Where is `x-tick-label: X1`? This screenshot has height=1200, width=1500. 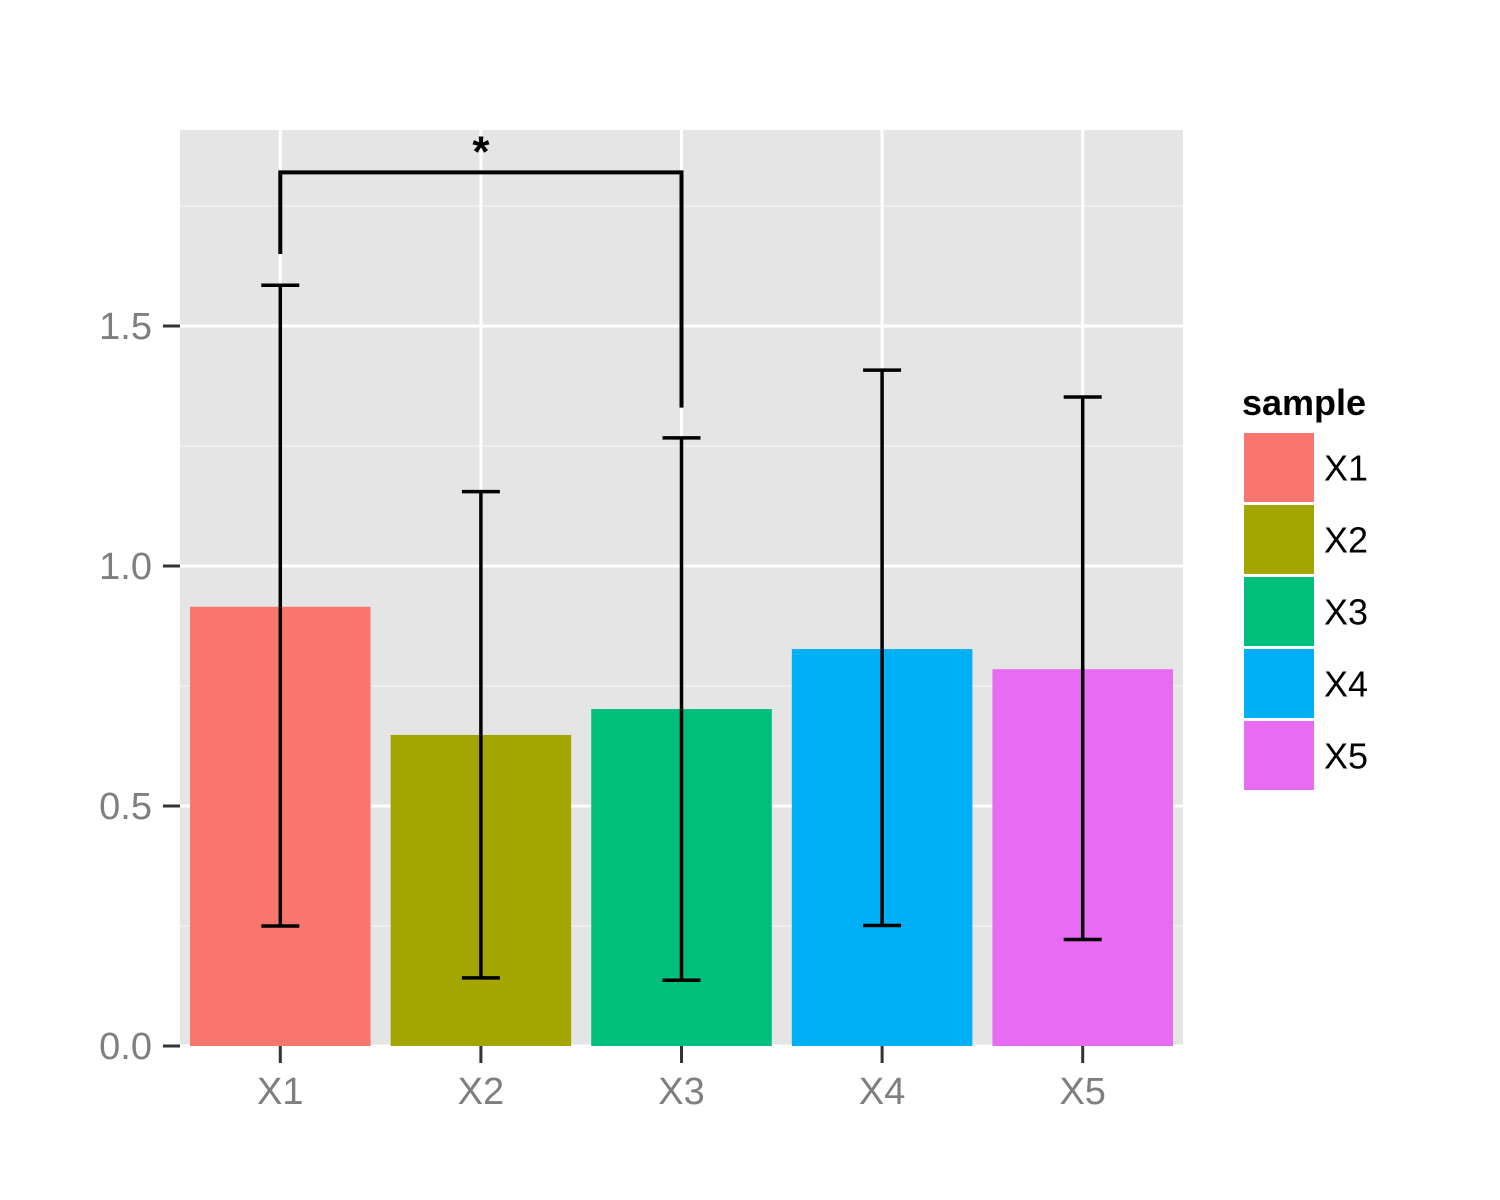
x-tick-label: X1 is located at coordinates (280, 1092).